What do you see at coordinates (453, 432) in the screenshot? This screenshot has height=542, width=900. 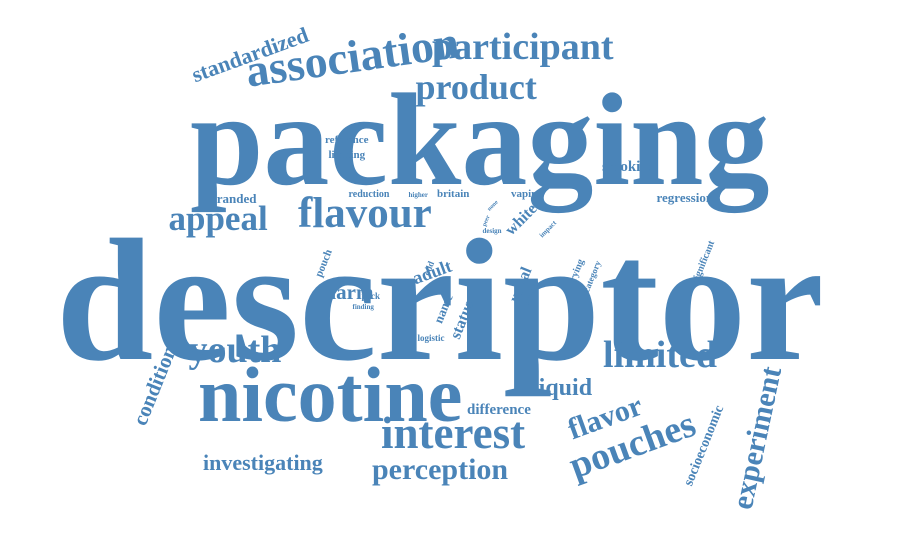 I see `word-interest: interest` at bounding box center [453, 432].